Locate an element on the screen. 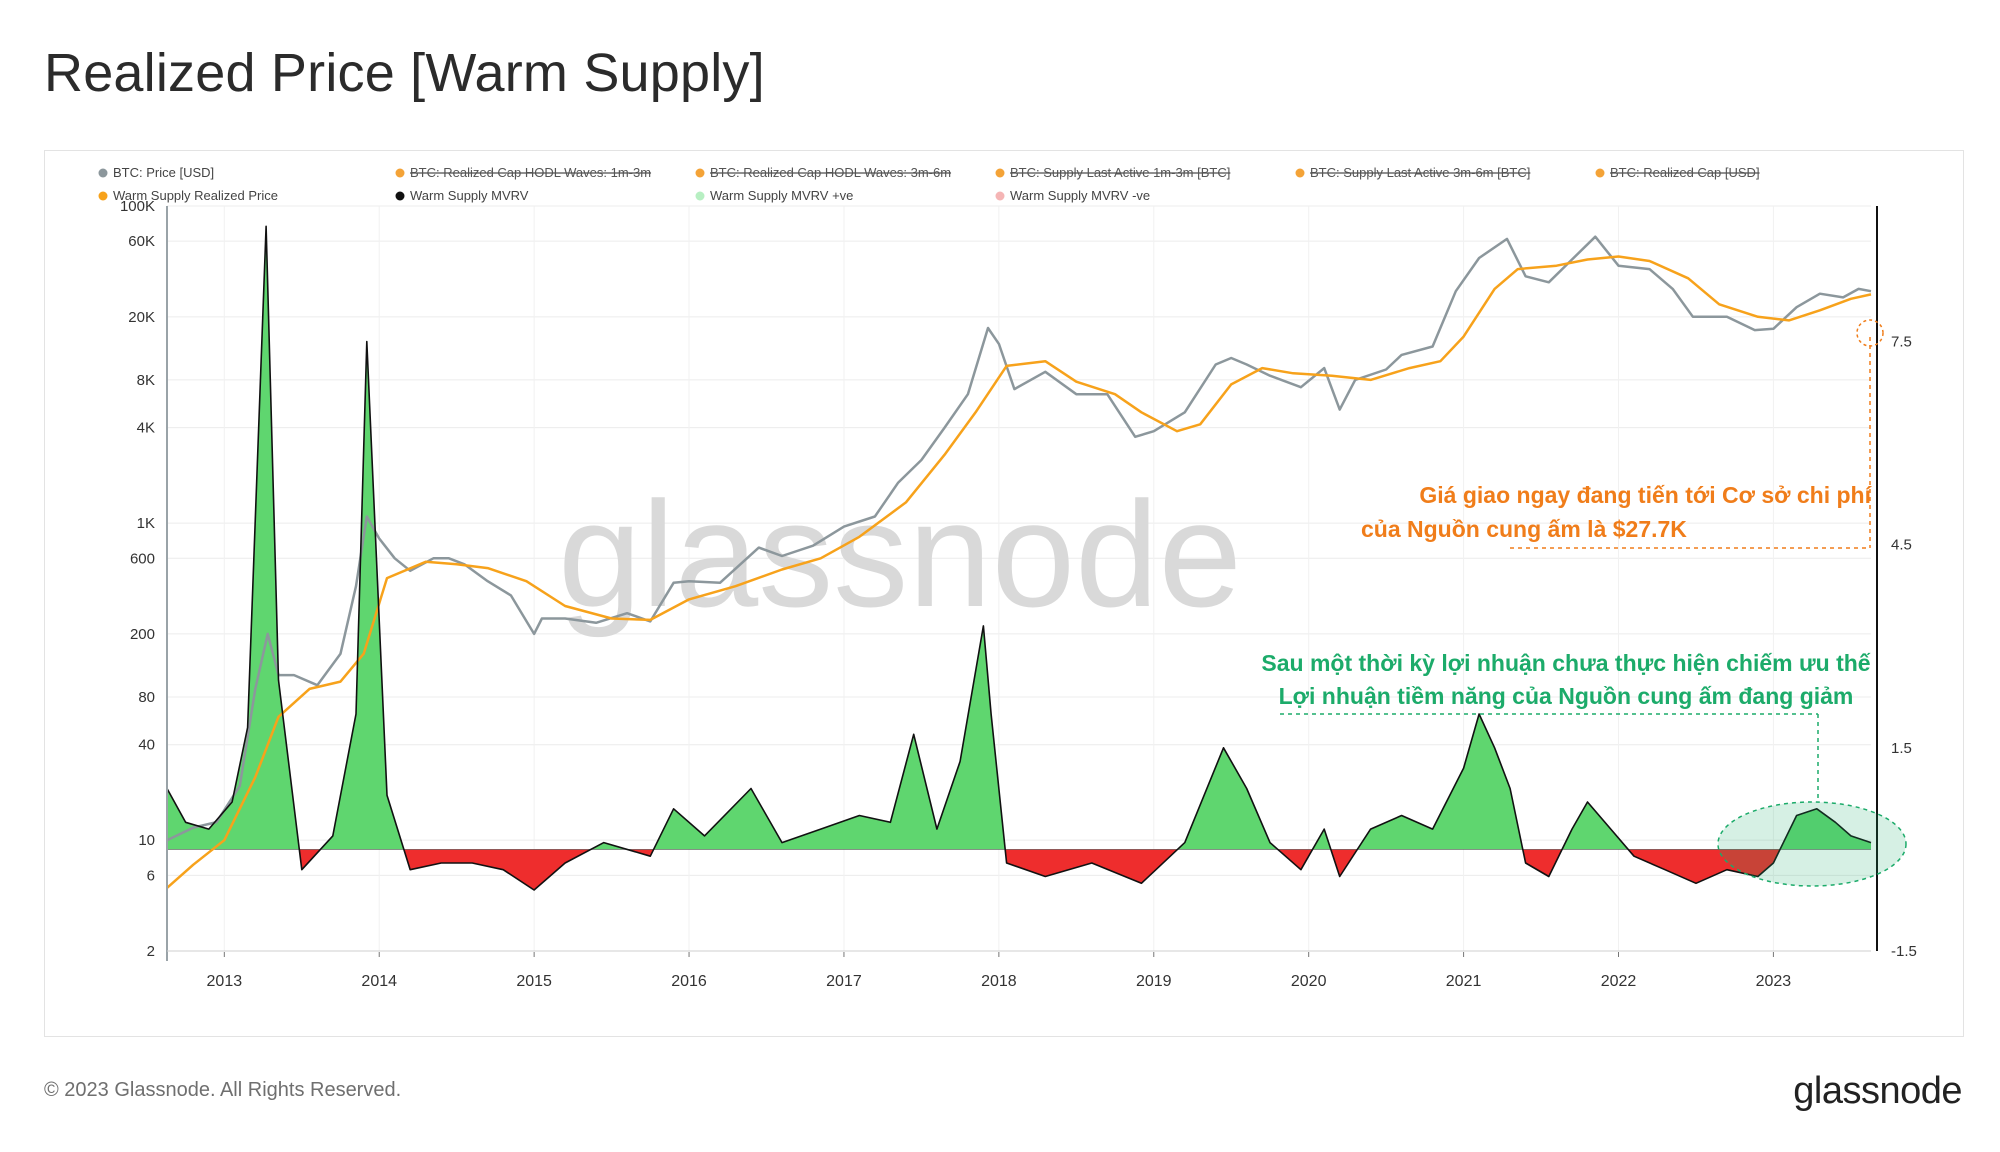  legend-item: BTC: Realized Cap HODL Waves: 1m-3m is located at coordinates (530, 172).